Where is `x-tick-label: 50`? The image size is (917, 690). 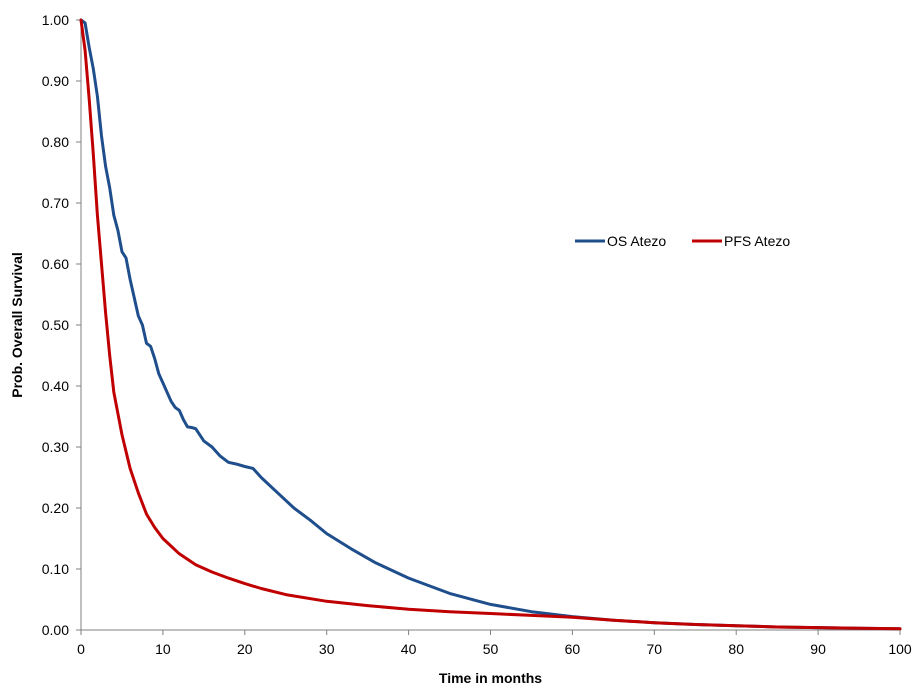 x-tick-label: 50 is located at coordinates (491, 649).